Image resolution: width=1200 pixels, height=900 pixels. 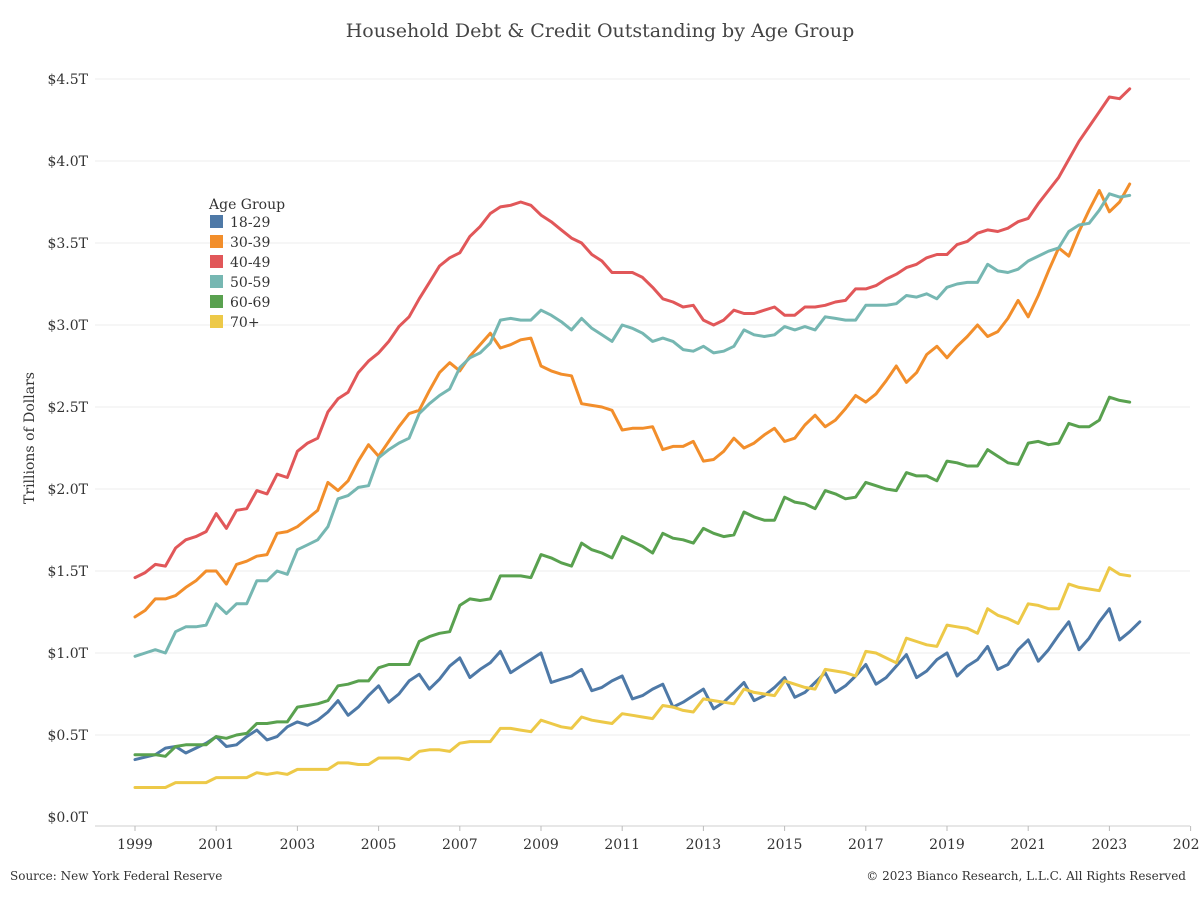 I want to click on x-tick-label: 2009, so click(x=541, y=845).